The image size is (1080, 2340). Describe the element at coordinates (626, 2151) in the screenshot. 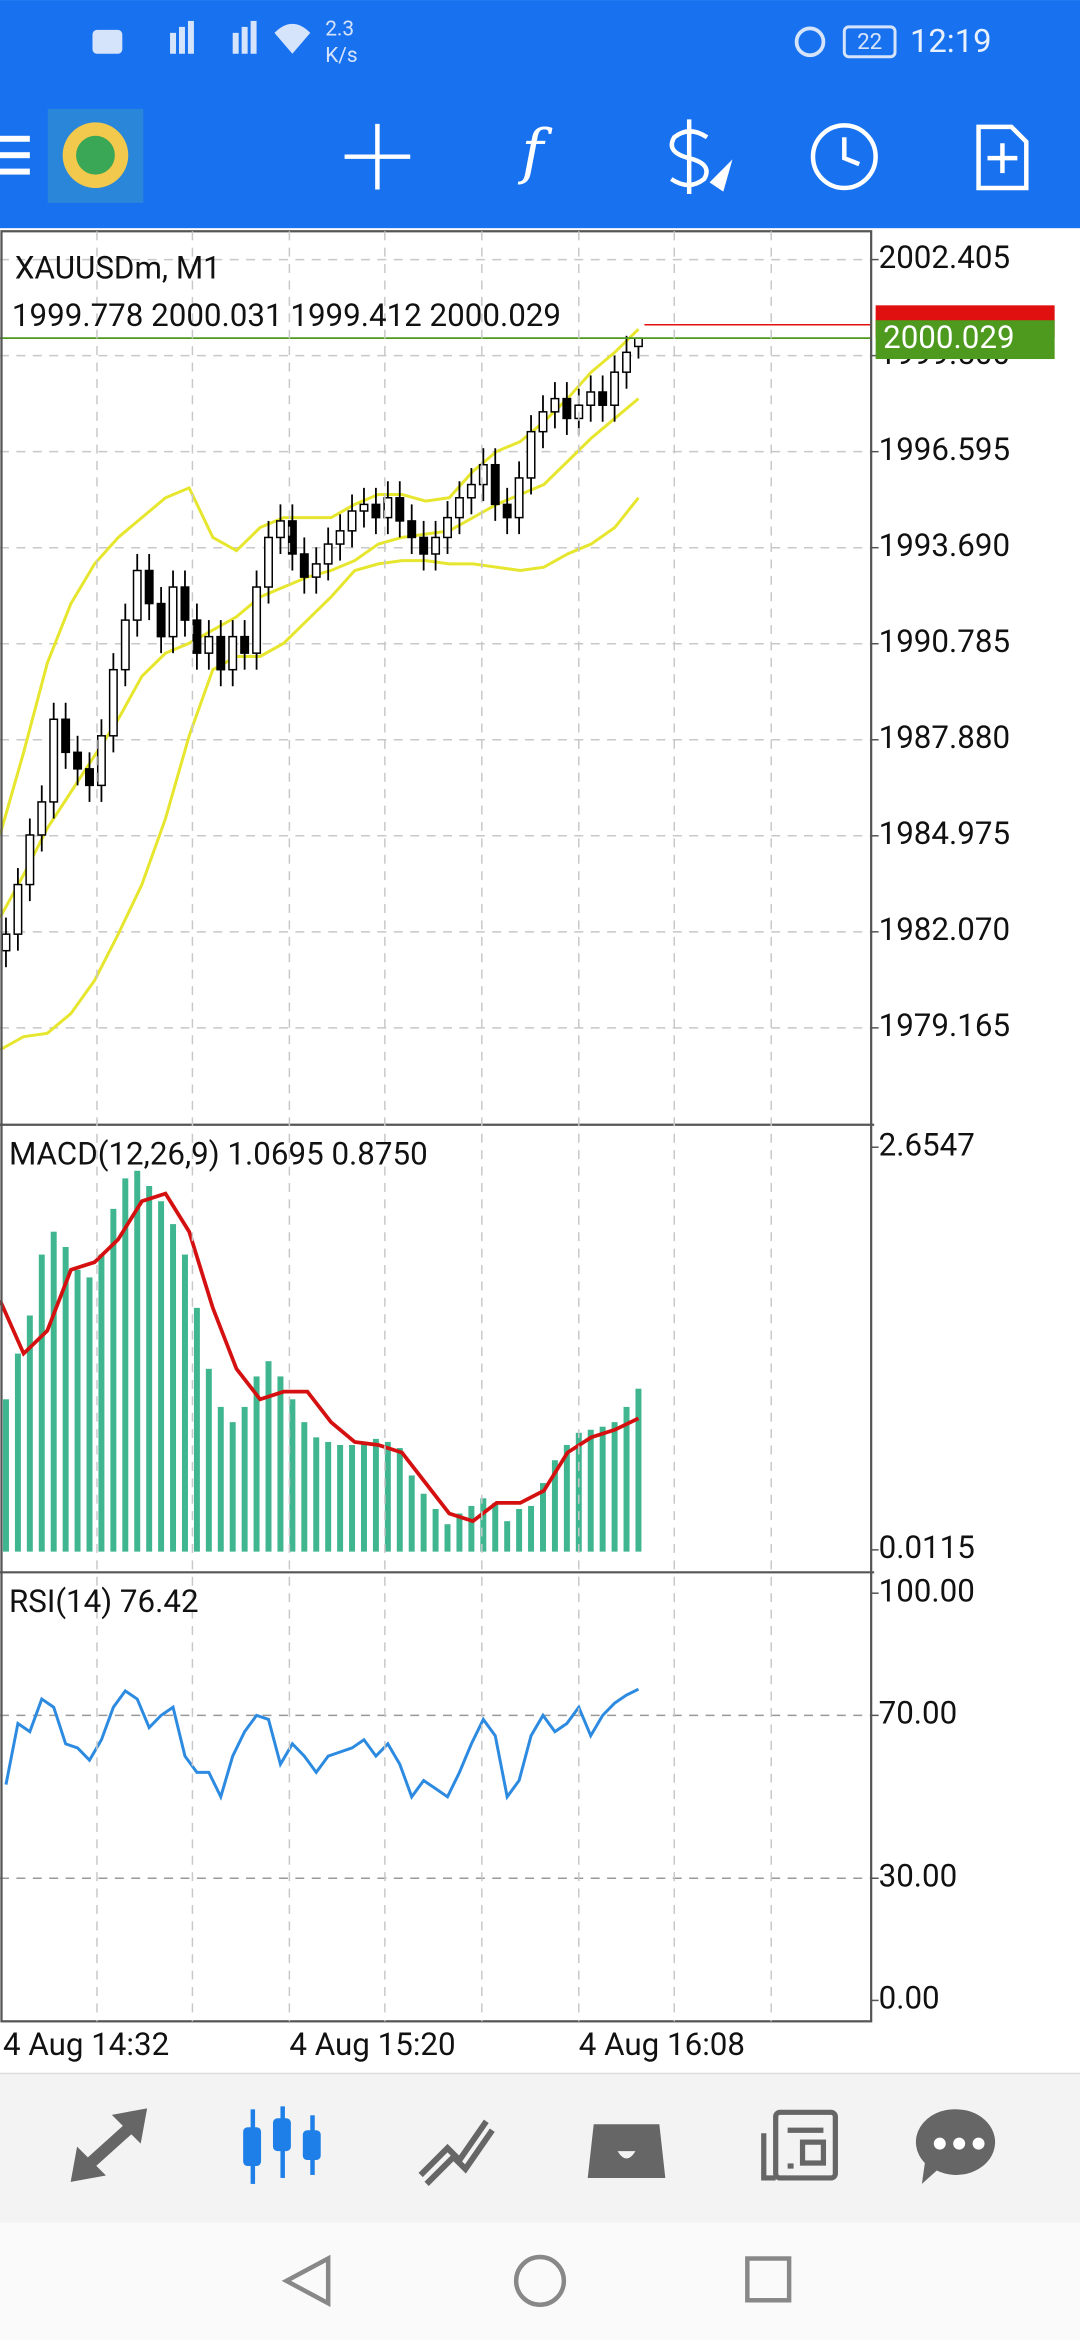

I see `nav-history` at that location.